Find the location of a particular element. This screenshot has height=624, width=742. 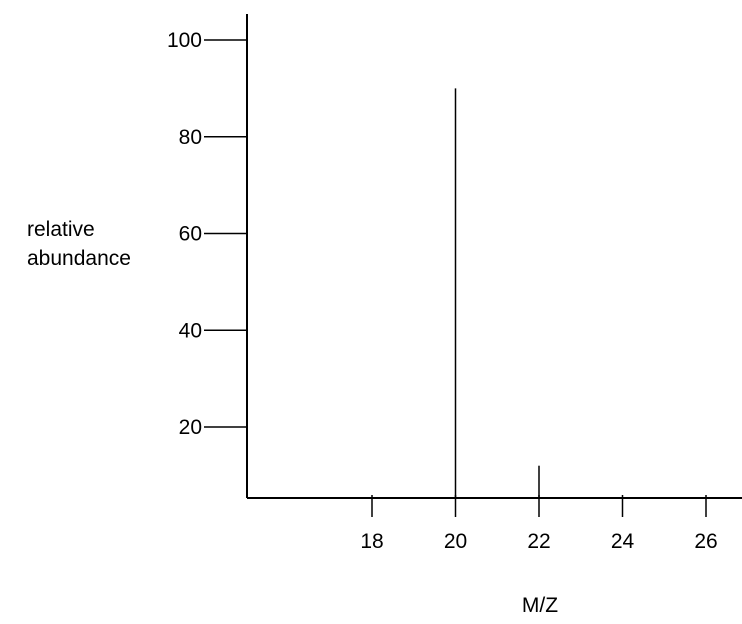

y-tick-label: 60 is located at coordinates (190, 234).